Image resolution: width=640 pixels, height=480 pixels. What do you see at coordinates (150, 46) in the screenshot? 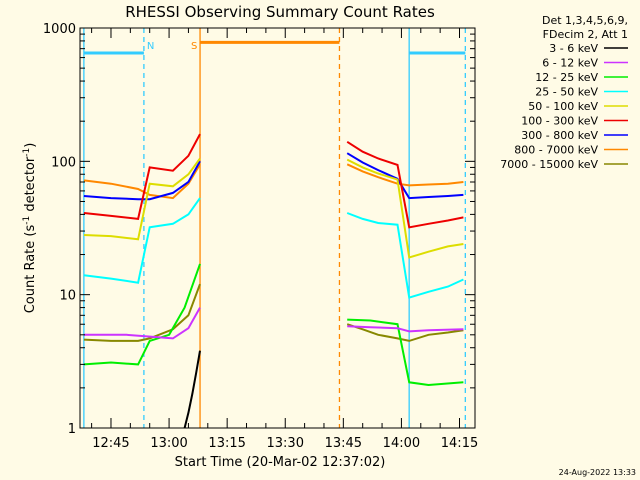
I see `flag-label: N` at bounding box center [150, 46].